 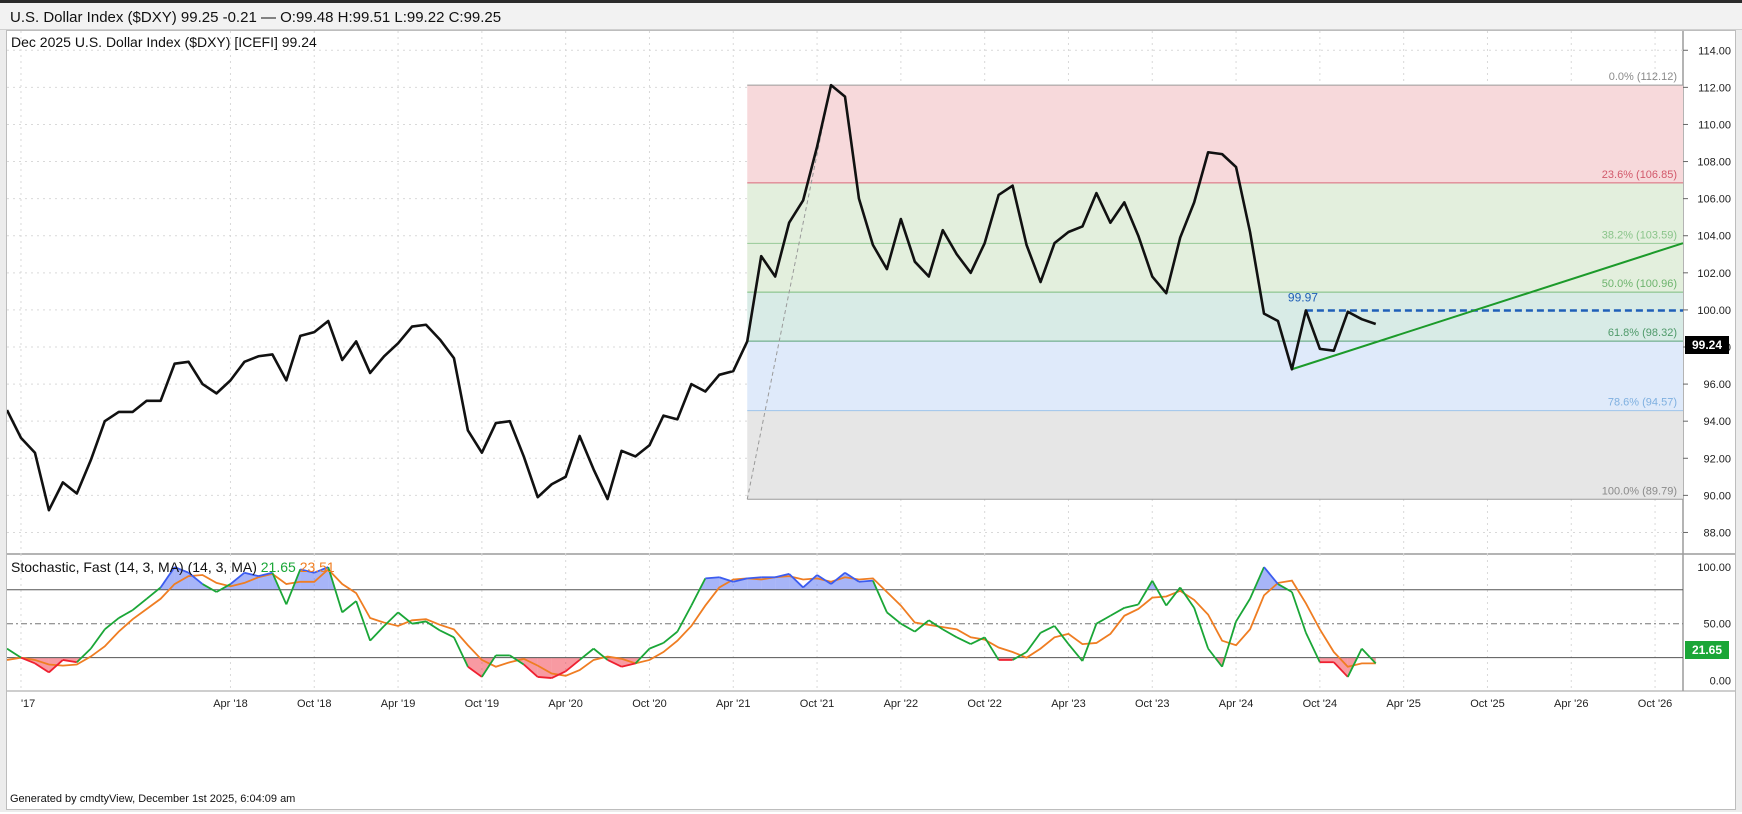 I want to click on last-price-label: 99.24, so click(x=1707, y=345).